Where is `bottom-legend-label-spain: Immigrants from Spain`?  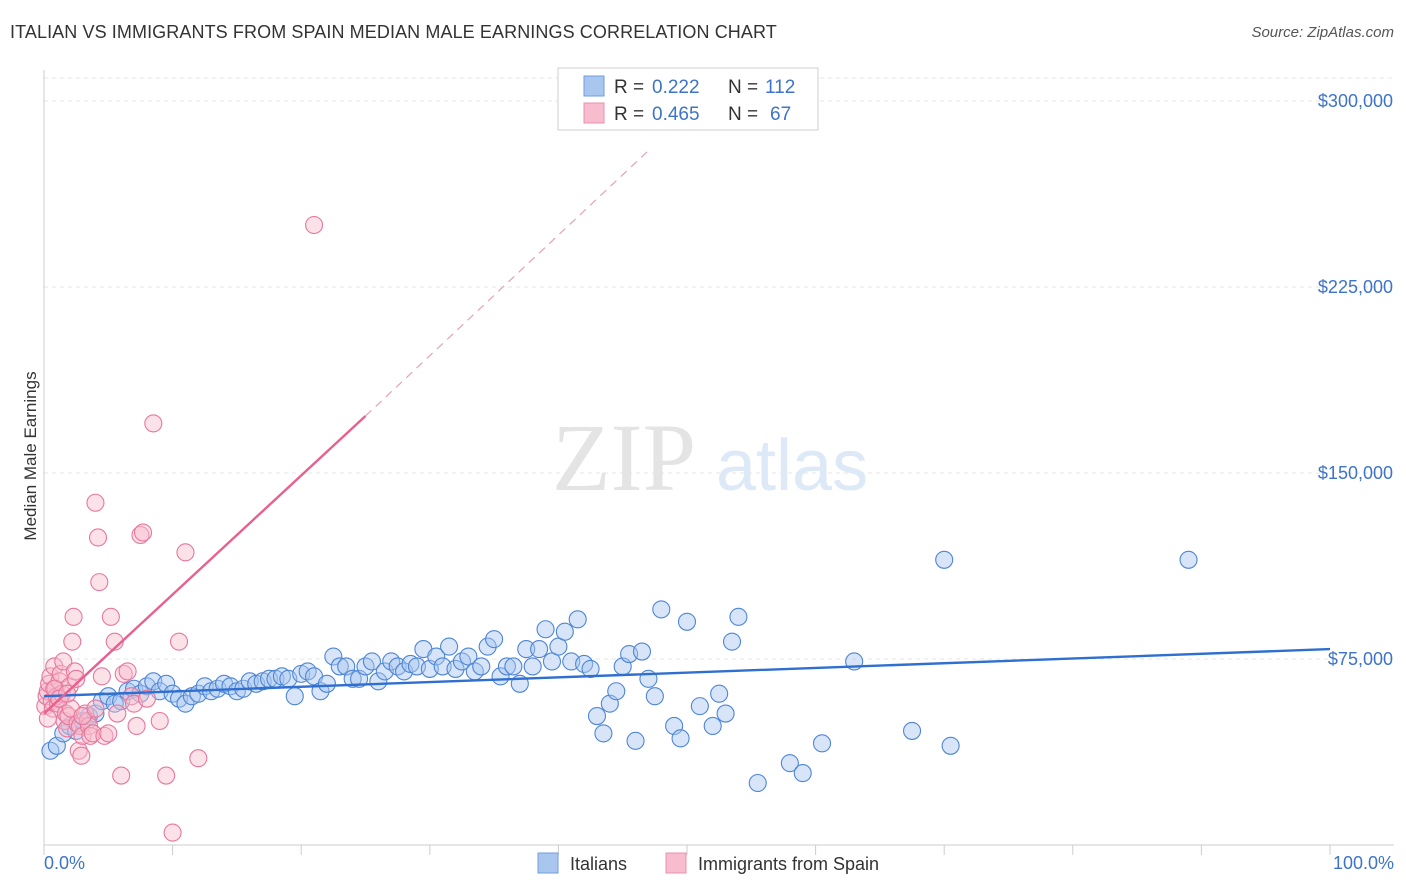 bottom-legend-label-spain: Immigrants from Spain is located at coordinates (788, 864).